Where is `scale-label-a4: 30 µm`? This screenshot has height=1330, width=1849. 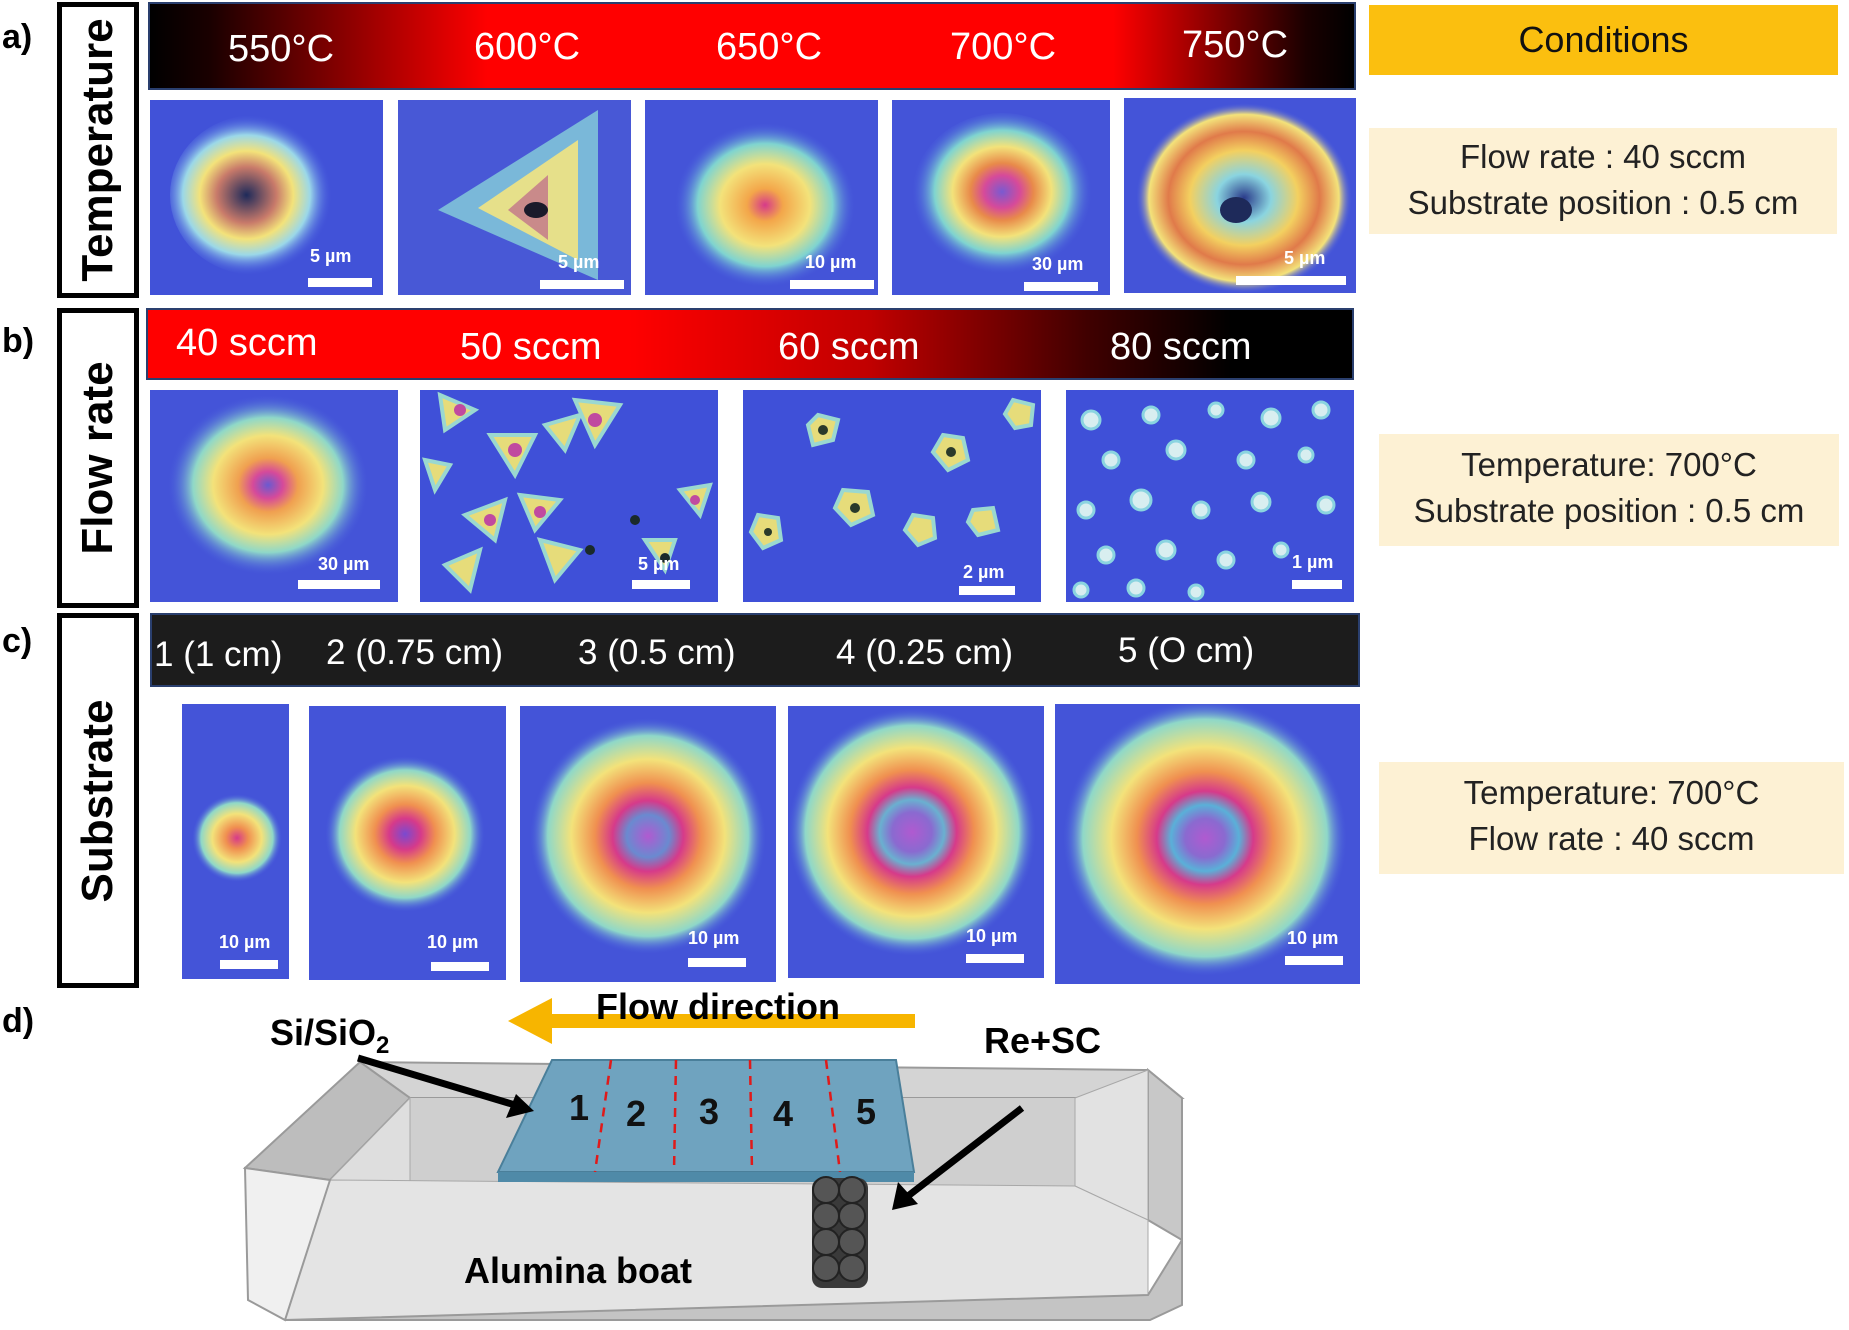 scale-label-a4: 30 µm is located at coordinates (1058, 264).